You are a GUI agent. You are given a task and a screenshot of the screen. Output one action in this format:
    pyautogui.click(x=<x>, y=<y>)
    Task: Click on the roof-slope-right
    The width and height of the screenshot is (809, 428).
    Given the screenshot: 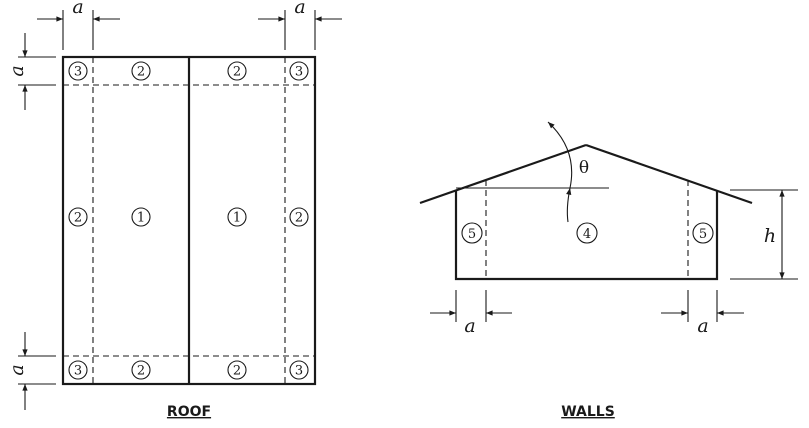 What is the action you would take?
    pyautogui.click(x=669, y=174)
    